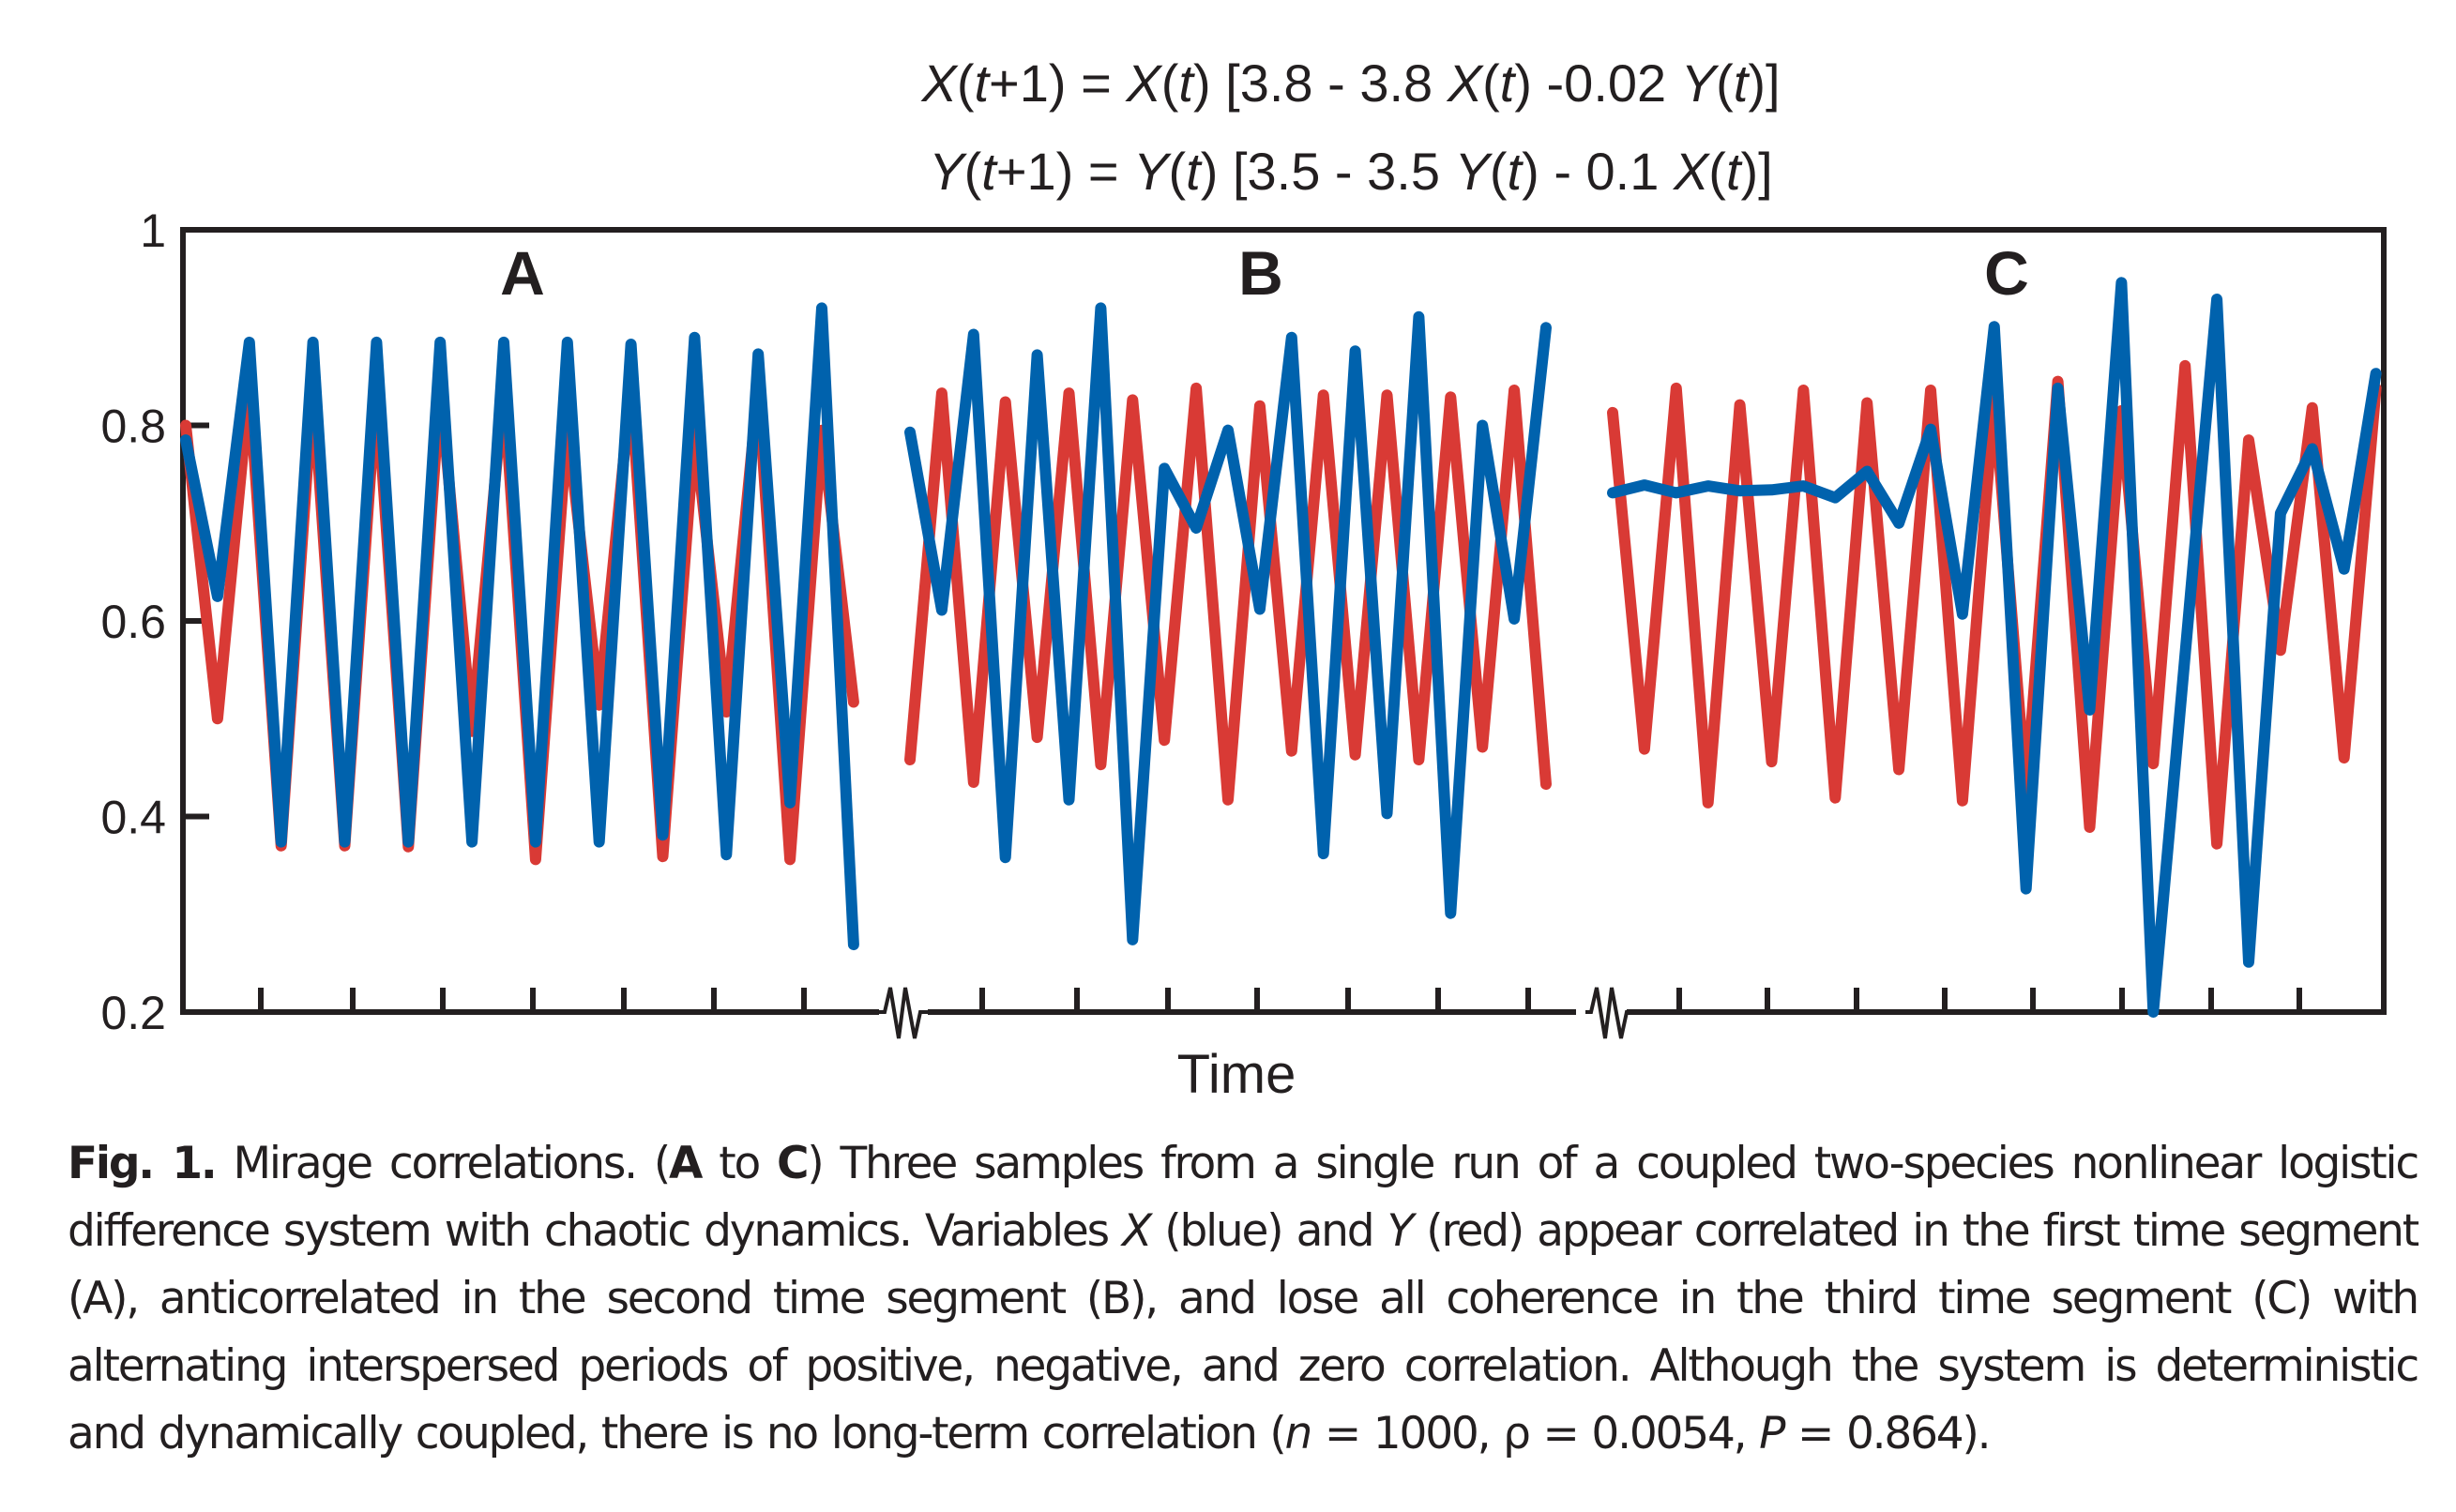  I want to click on x-axis-ticks, so click(1280, 1000).